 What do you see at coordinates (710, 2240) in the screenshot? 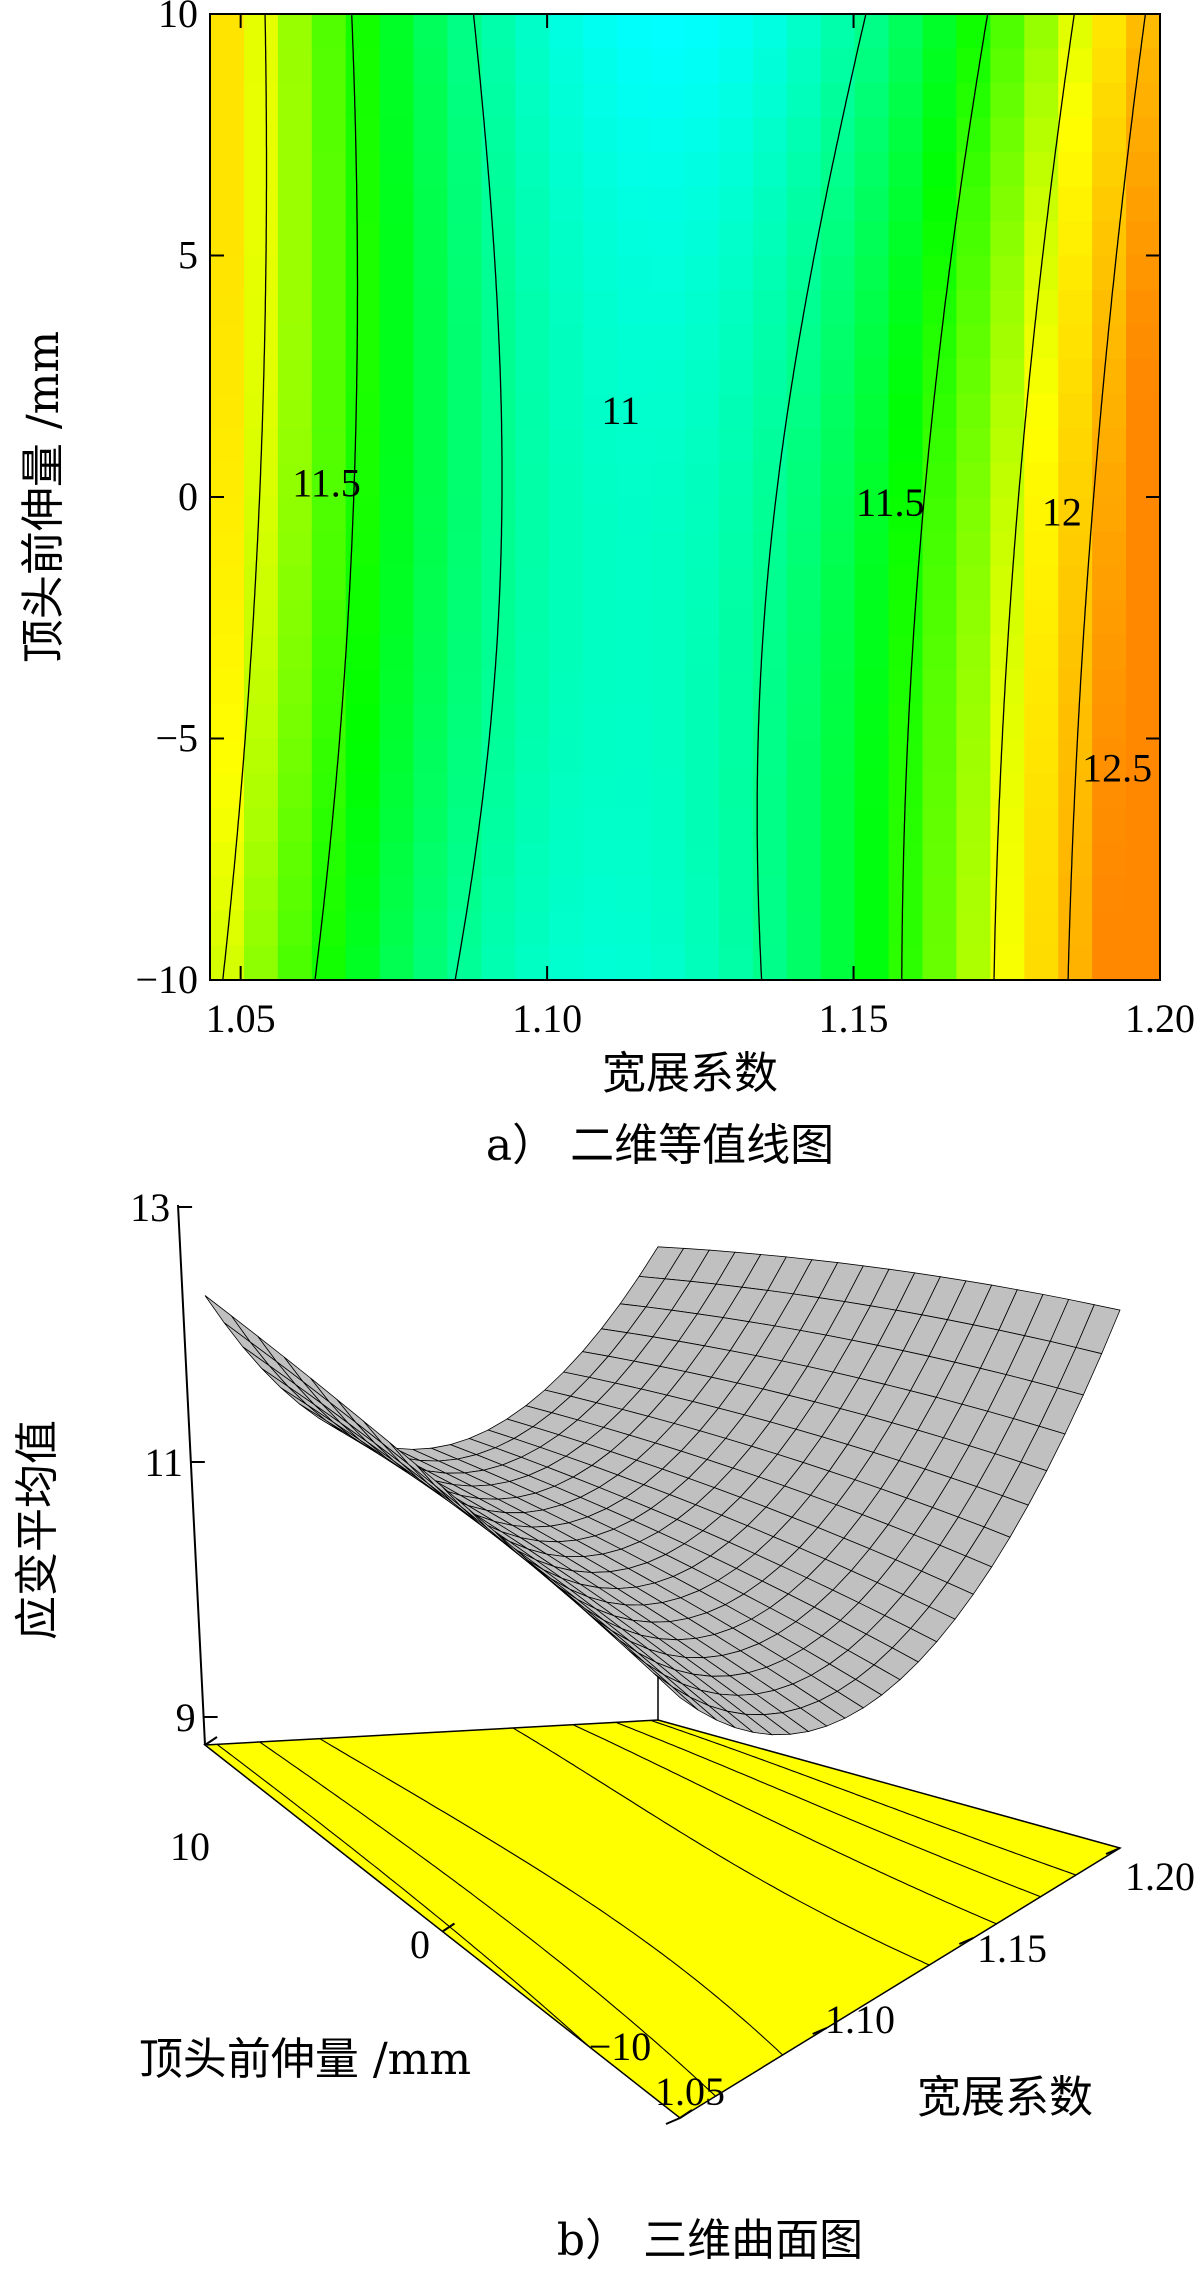
I see `caption-b: b） 三维曲面图` at bounding box center [710, 2240].